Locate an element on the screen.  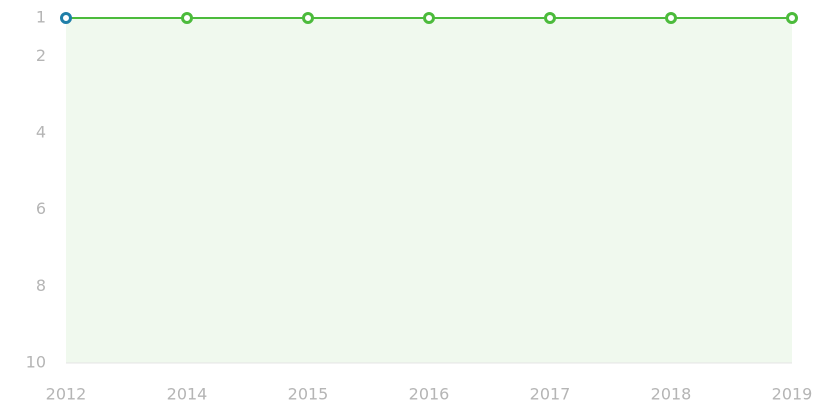
x-tick-label: 2017 is located at coordinates (550, 394).